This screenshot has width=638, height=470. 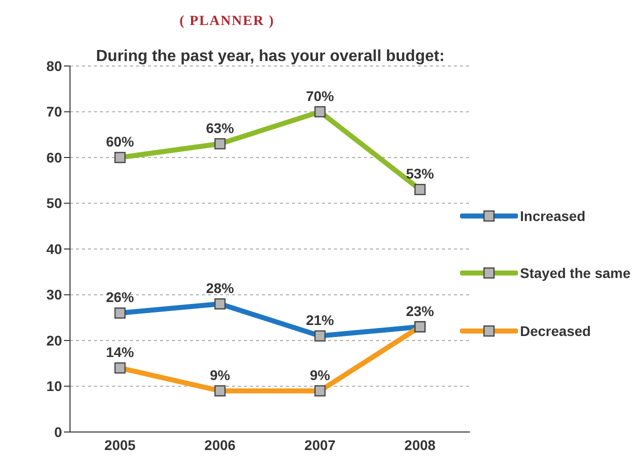 I want to click on y-tick-label: 10, so click(x=54, y=386).